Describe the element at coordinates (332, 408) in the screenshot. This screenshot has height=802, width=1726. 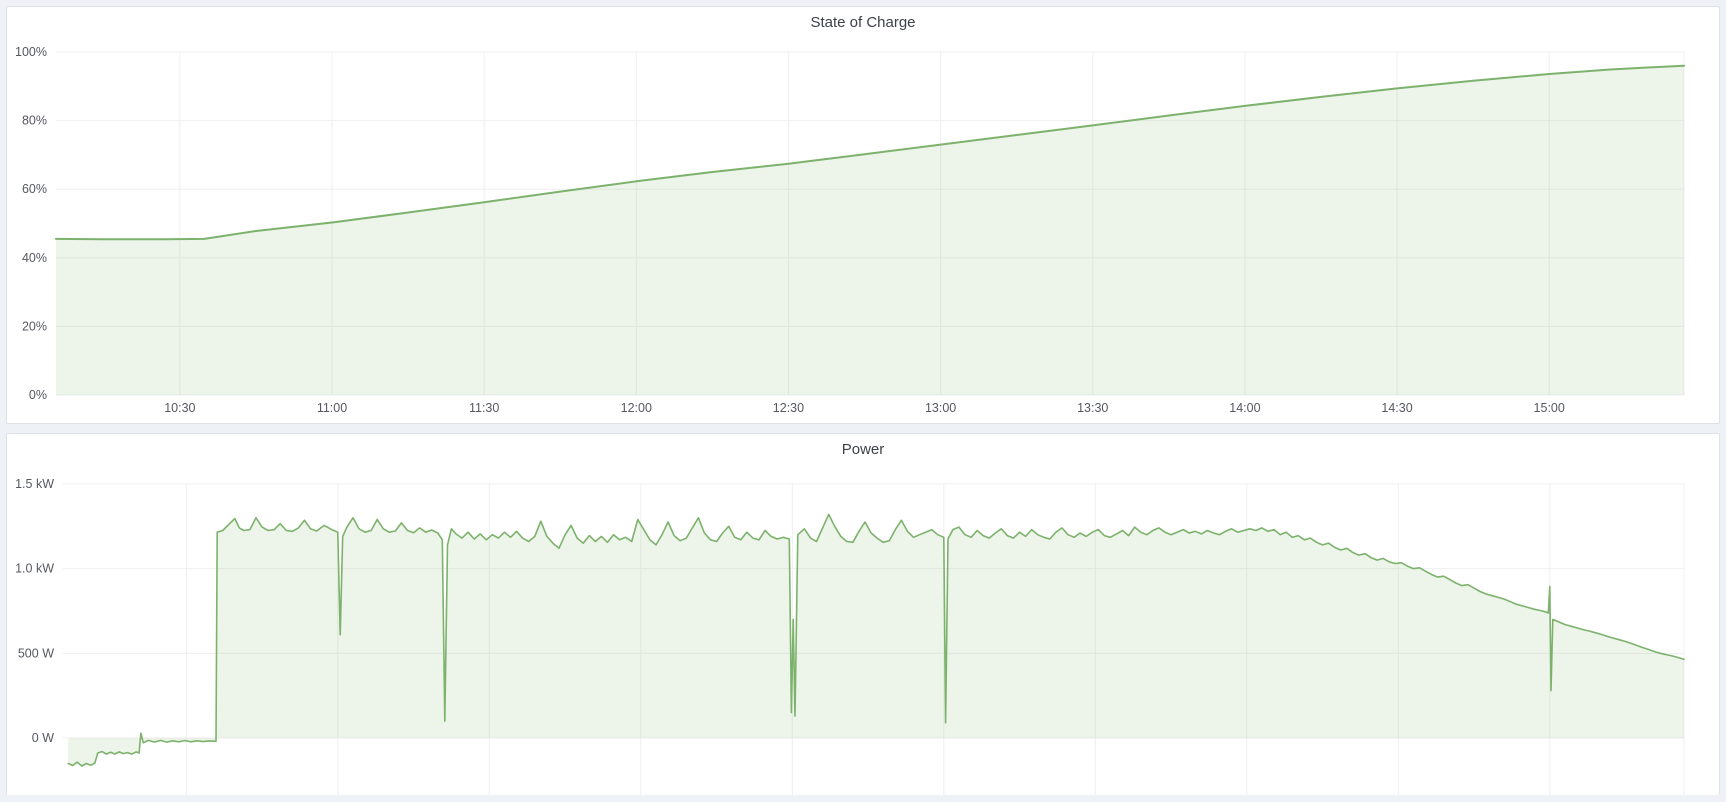
I see `x-axis-tick-label: 11:00` at that location.